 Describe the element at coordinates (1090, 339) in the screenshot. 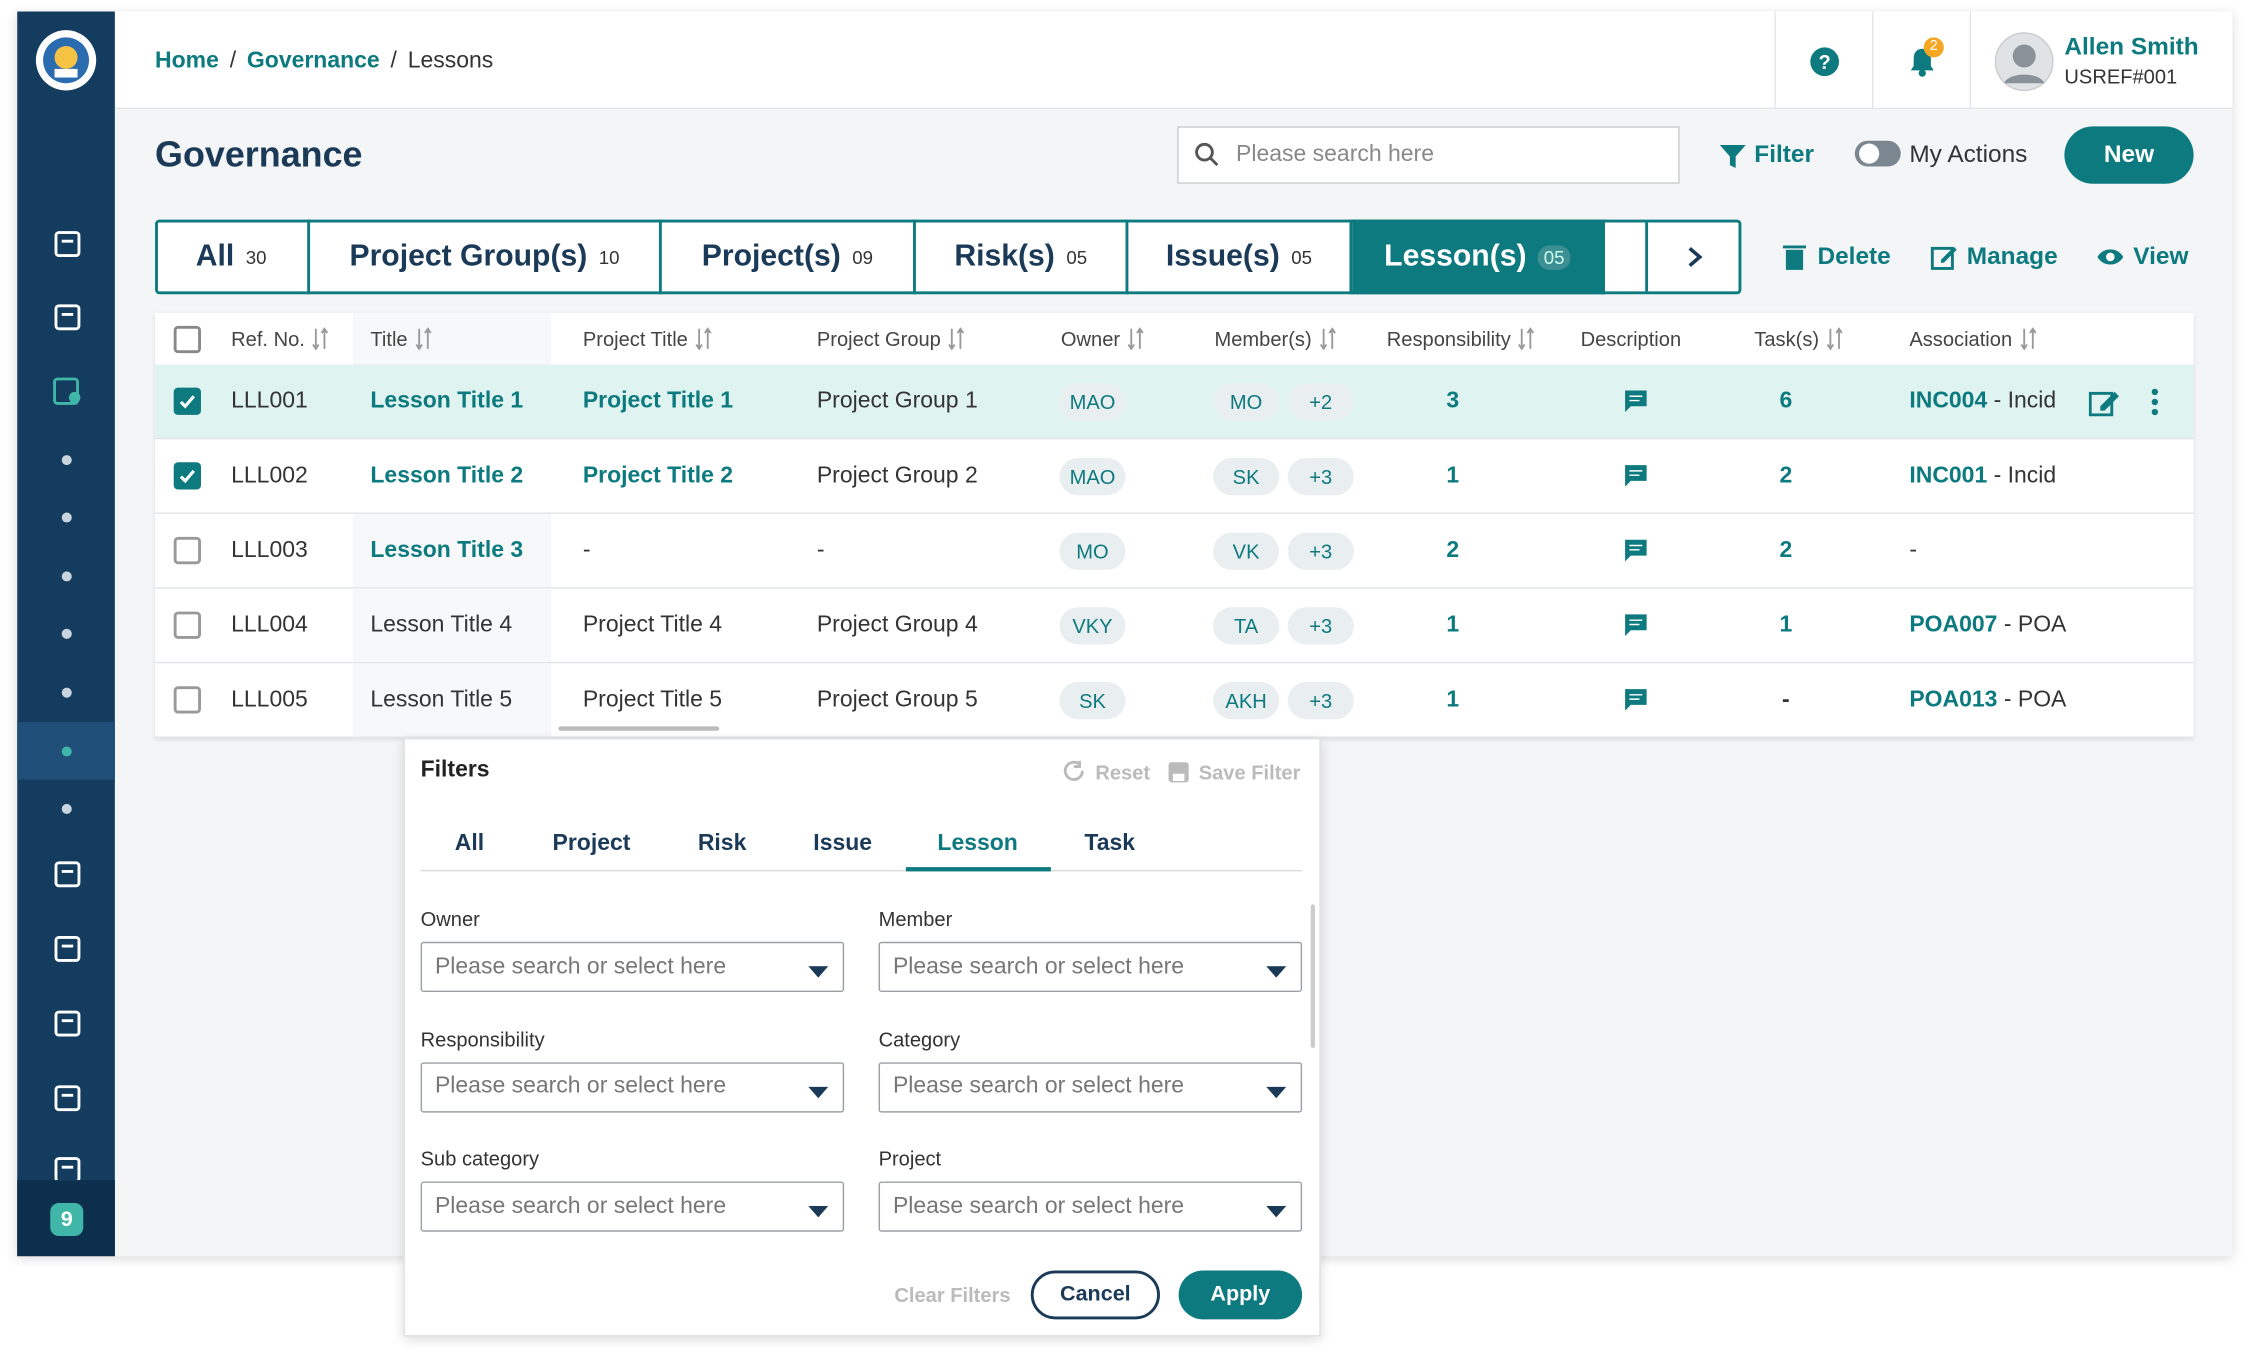

I see `column-header: Owner` at that location.